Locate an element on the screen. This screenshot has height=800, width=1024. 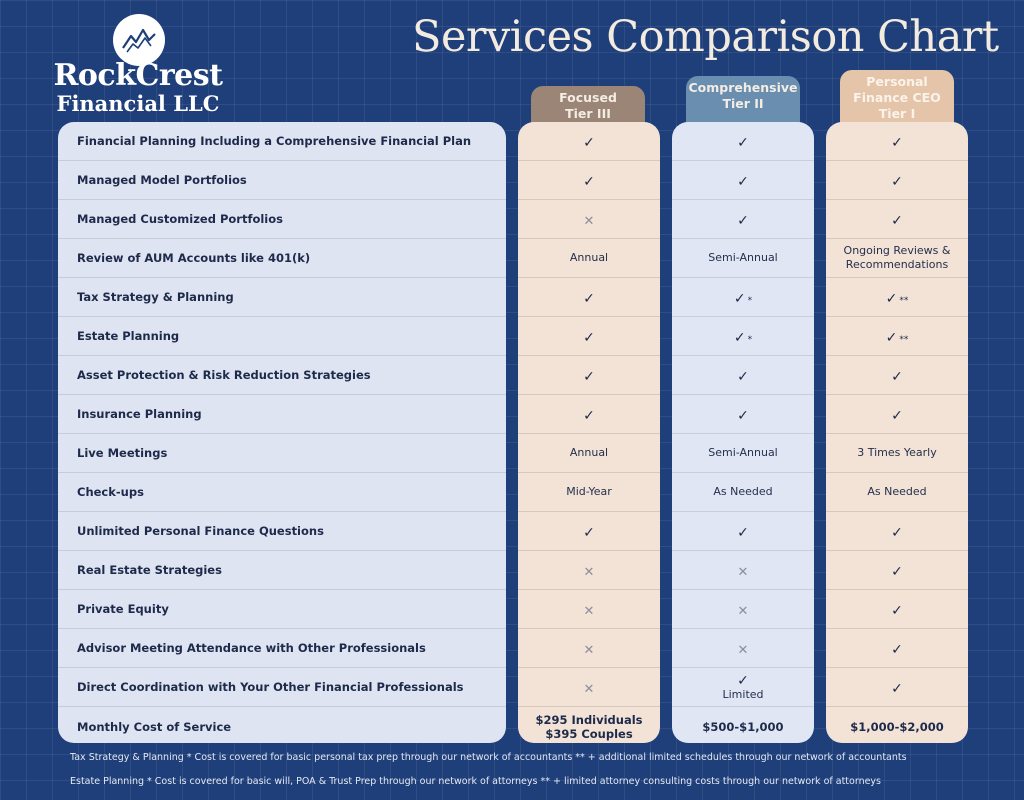
cell-value: Recommendations is located at coordinates (897, 264).